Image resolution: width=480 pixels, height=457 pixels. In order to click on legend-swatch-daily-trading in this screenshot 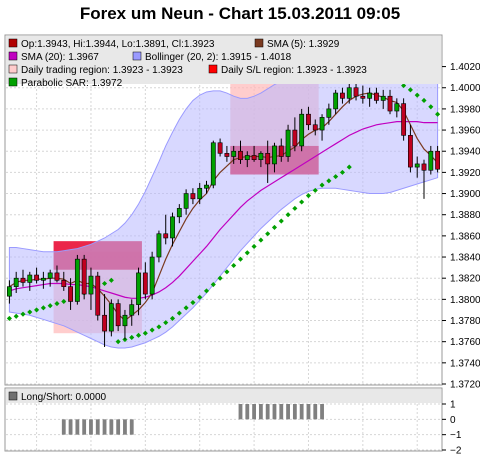, I will do `click(13, 69)`.